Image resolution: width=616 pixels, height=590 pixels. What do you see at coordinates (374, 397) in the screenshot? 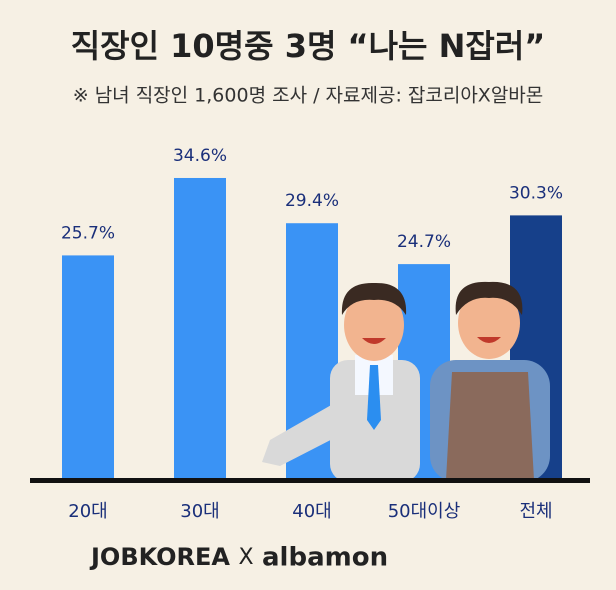
I see `tie` at bounding box center [374, 397].